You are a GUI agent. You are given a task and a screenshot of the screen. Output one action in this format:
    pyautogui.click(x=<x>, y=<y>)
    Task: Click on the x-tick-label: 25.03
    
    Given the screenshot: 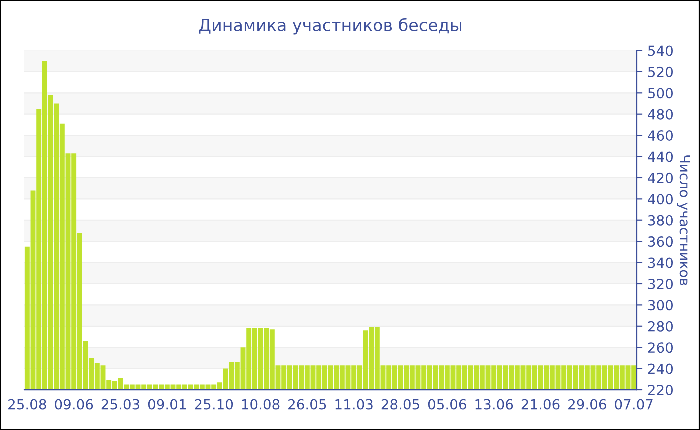 What is the action you would take?
    pyautogui.click(x=121, y=404)
    